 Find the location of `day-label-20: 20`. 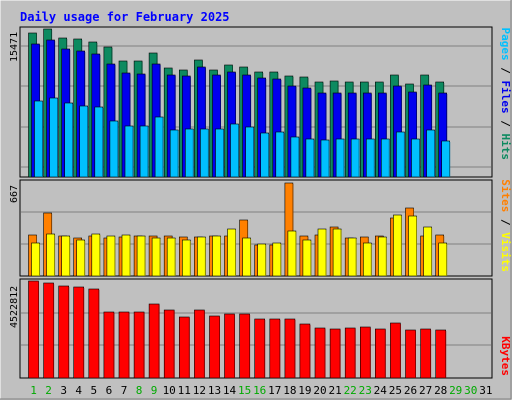

day-label-20: 20 is located at coordinates (319, 390).